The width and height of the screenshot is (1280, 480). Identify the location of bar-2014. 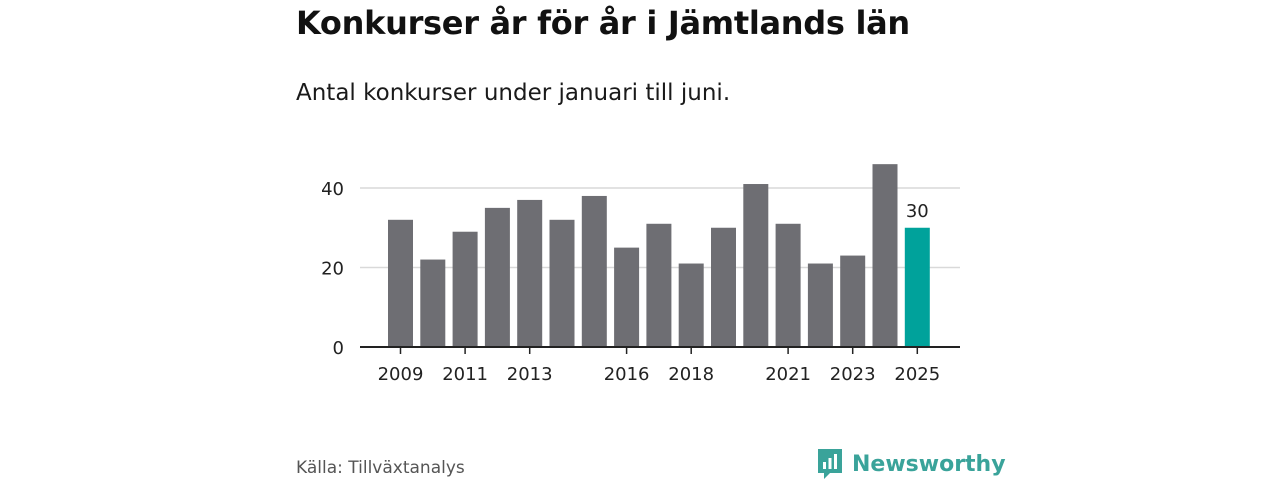
(562, 283).